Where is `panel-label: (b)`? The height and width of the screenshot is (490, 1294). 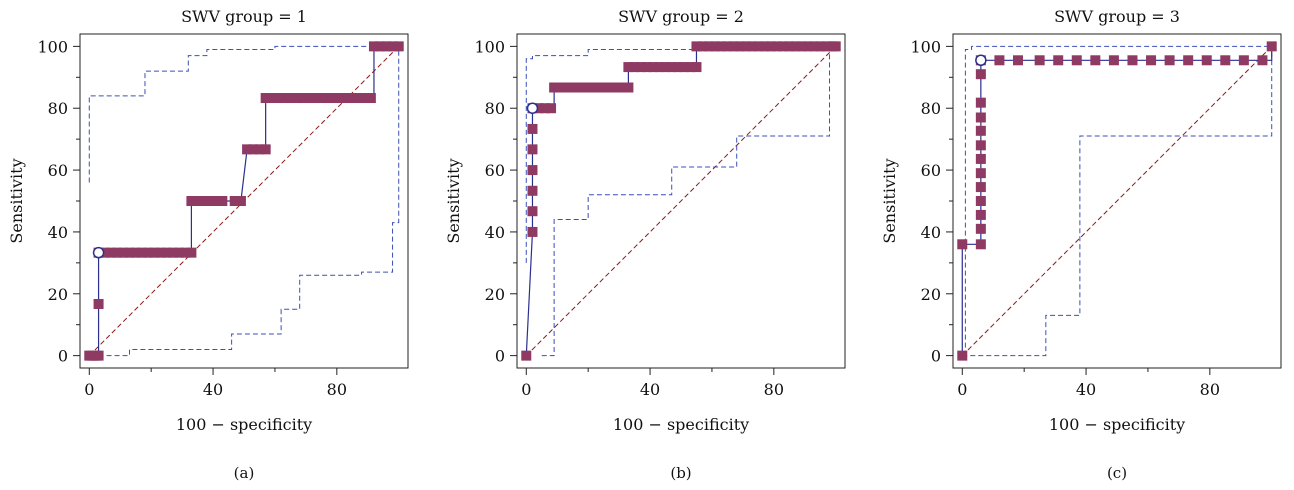 panel-label: (b) is located at coordinates (680, 473).